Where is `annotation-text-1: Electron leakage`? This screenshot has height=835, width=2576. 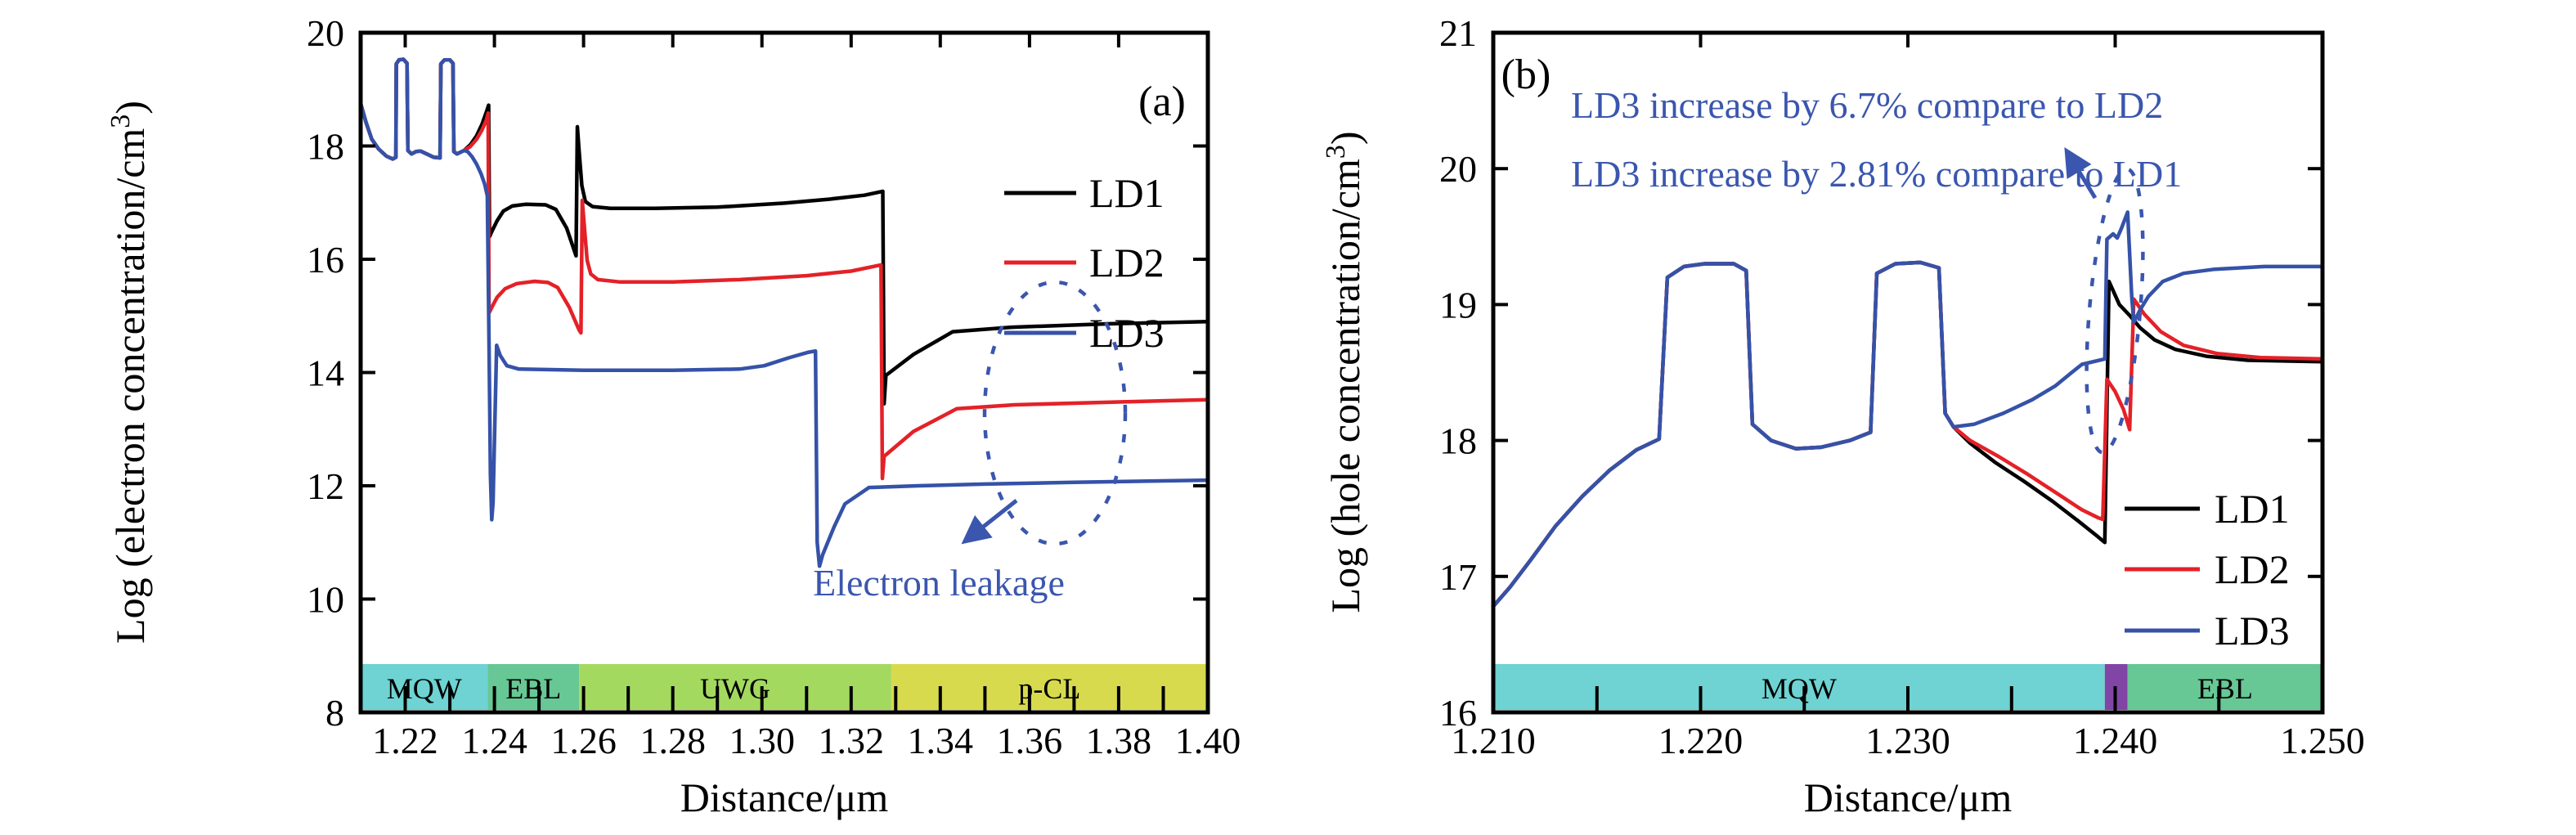
annotation-text-1: Electron leakage is located at coordinates (939, 583).